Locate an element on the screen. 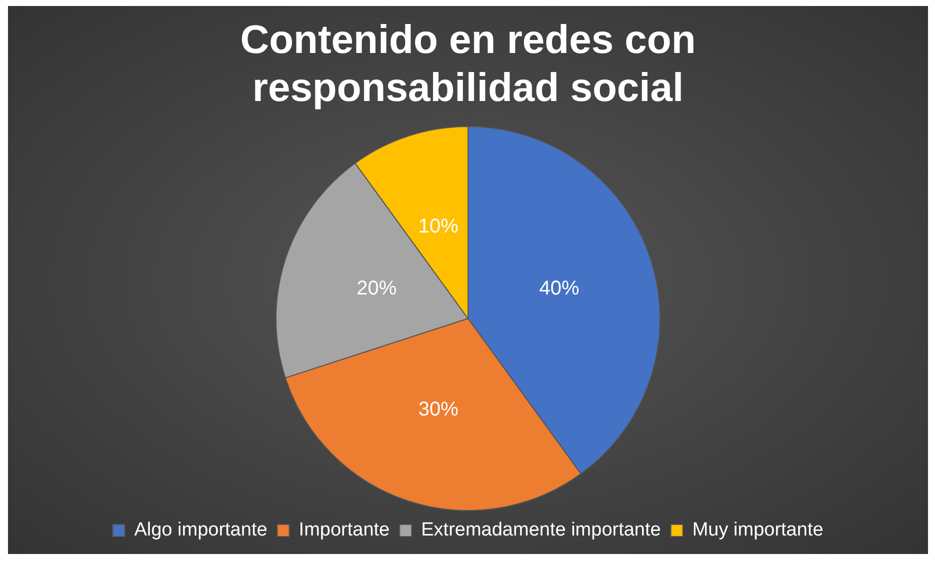 The width and height of the screenshot is (935, 561). legend-label: Extremadamente importante is located at coordinates (541, 530).